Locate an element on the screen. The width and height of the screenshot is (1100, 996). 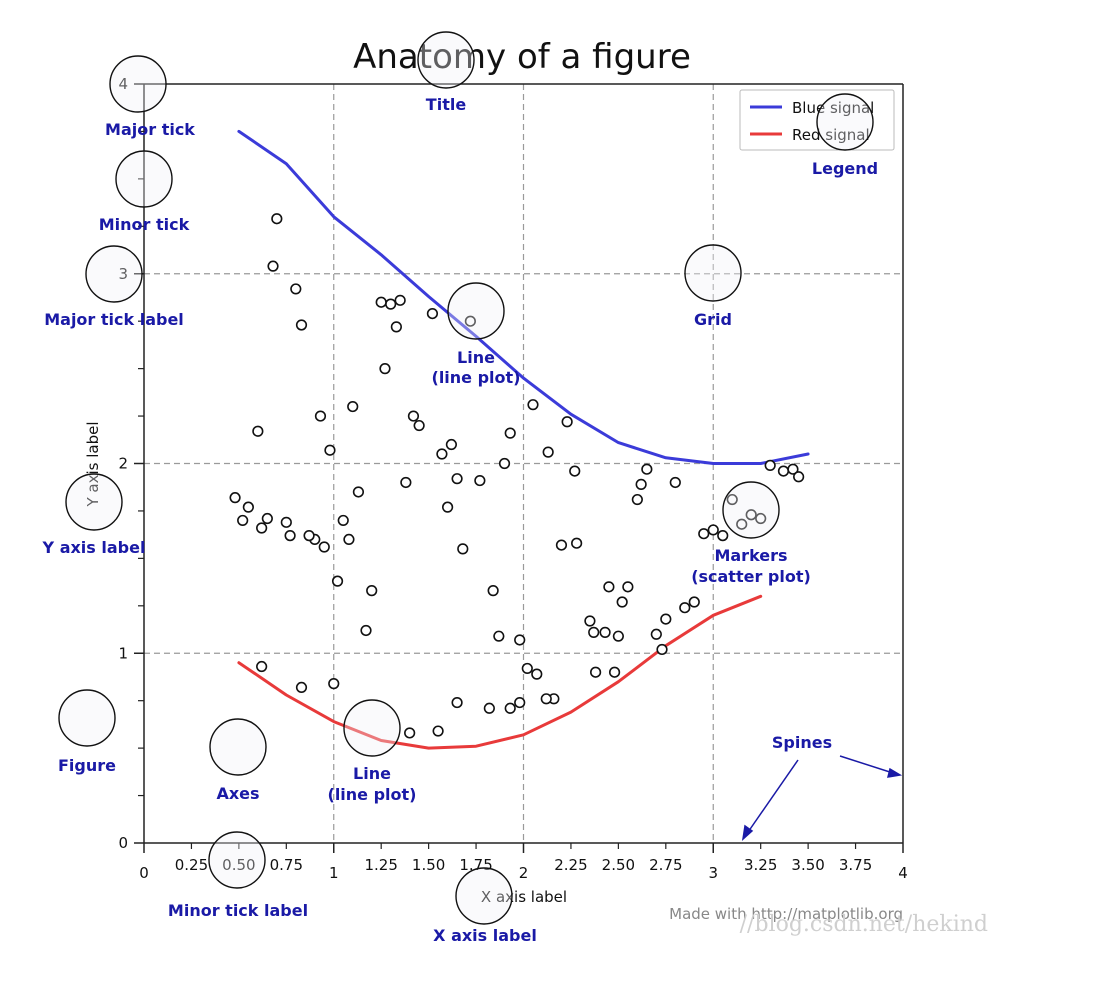
chart-title: Anatomy of a figure is located at coordinates (522, 57).